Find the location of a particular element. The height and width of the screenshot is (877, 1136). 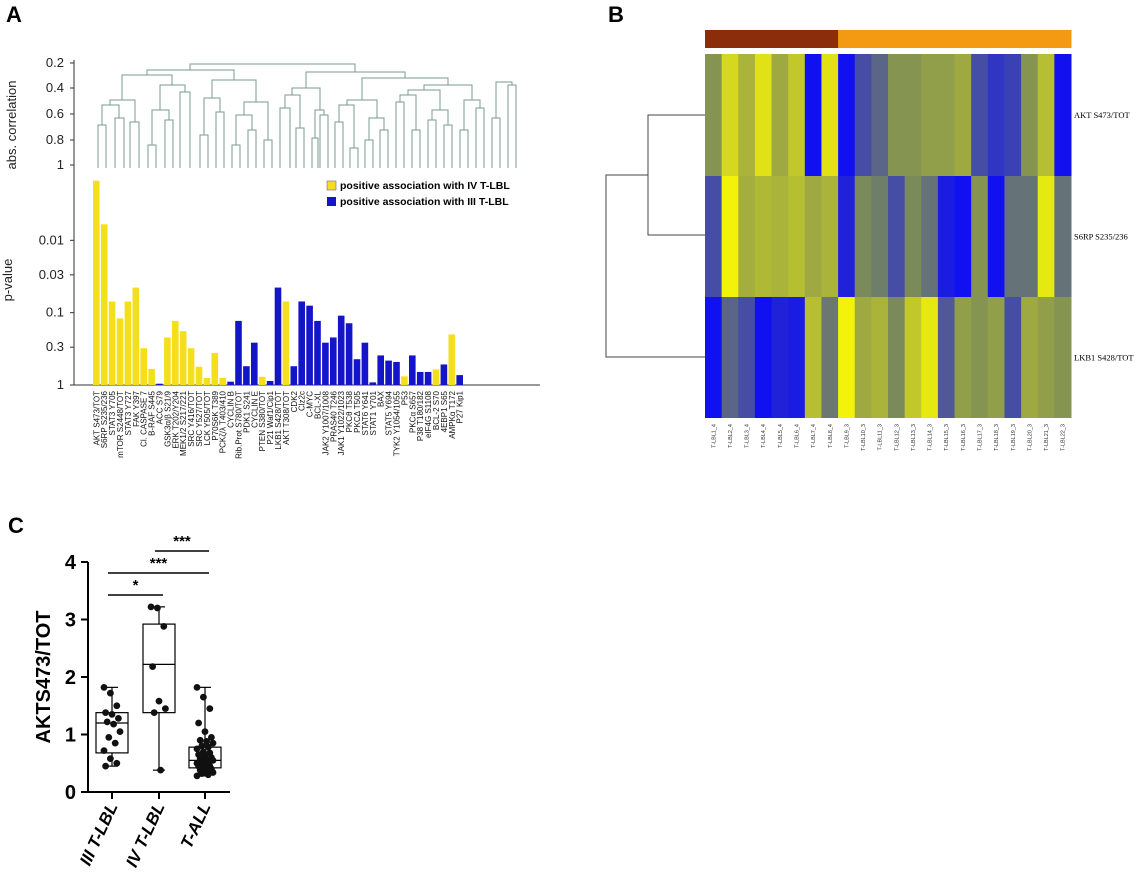

heatmap-column-label: T-LBL15_3 is located at coordinates (947, 437).